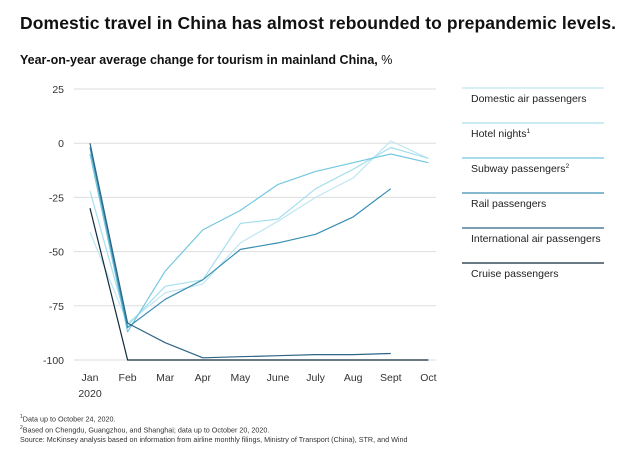  Describe the element at coordinates (90, 378) in the screenshot. I see `x-tick-label: Jan` at that location.